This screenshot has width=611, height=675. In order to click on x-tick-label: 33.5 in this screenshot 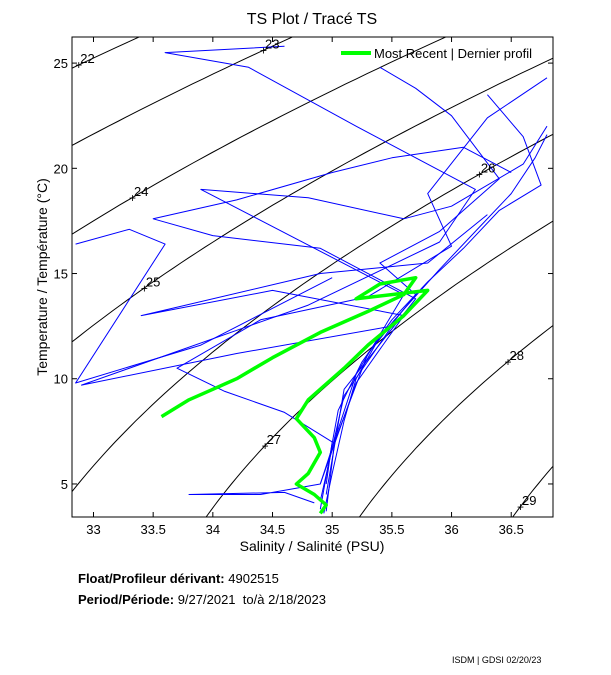, I will do `click(153, 529)`.